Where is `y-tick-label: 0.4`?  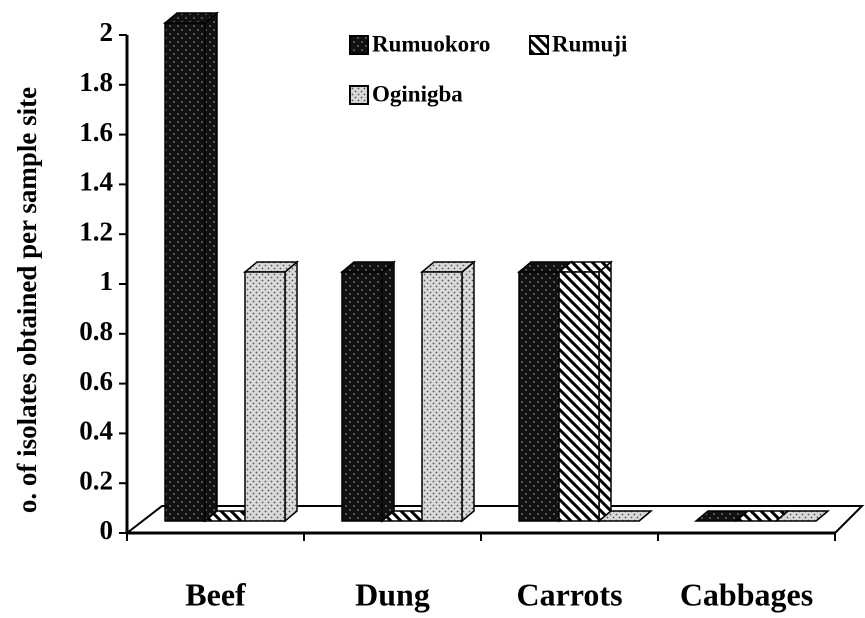 y-tick-label: 0.4 is located at coordinates (96, 431).